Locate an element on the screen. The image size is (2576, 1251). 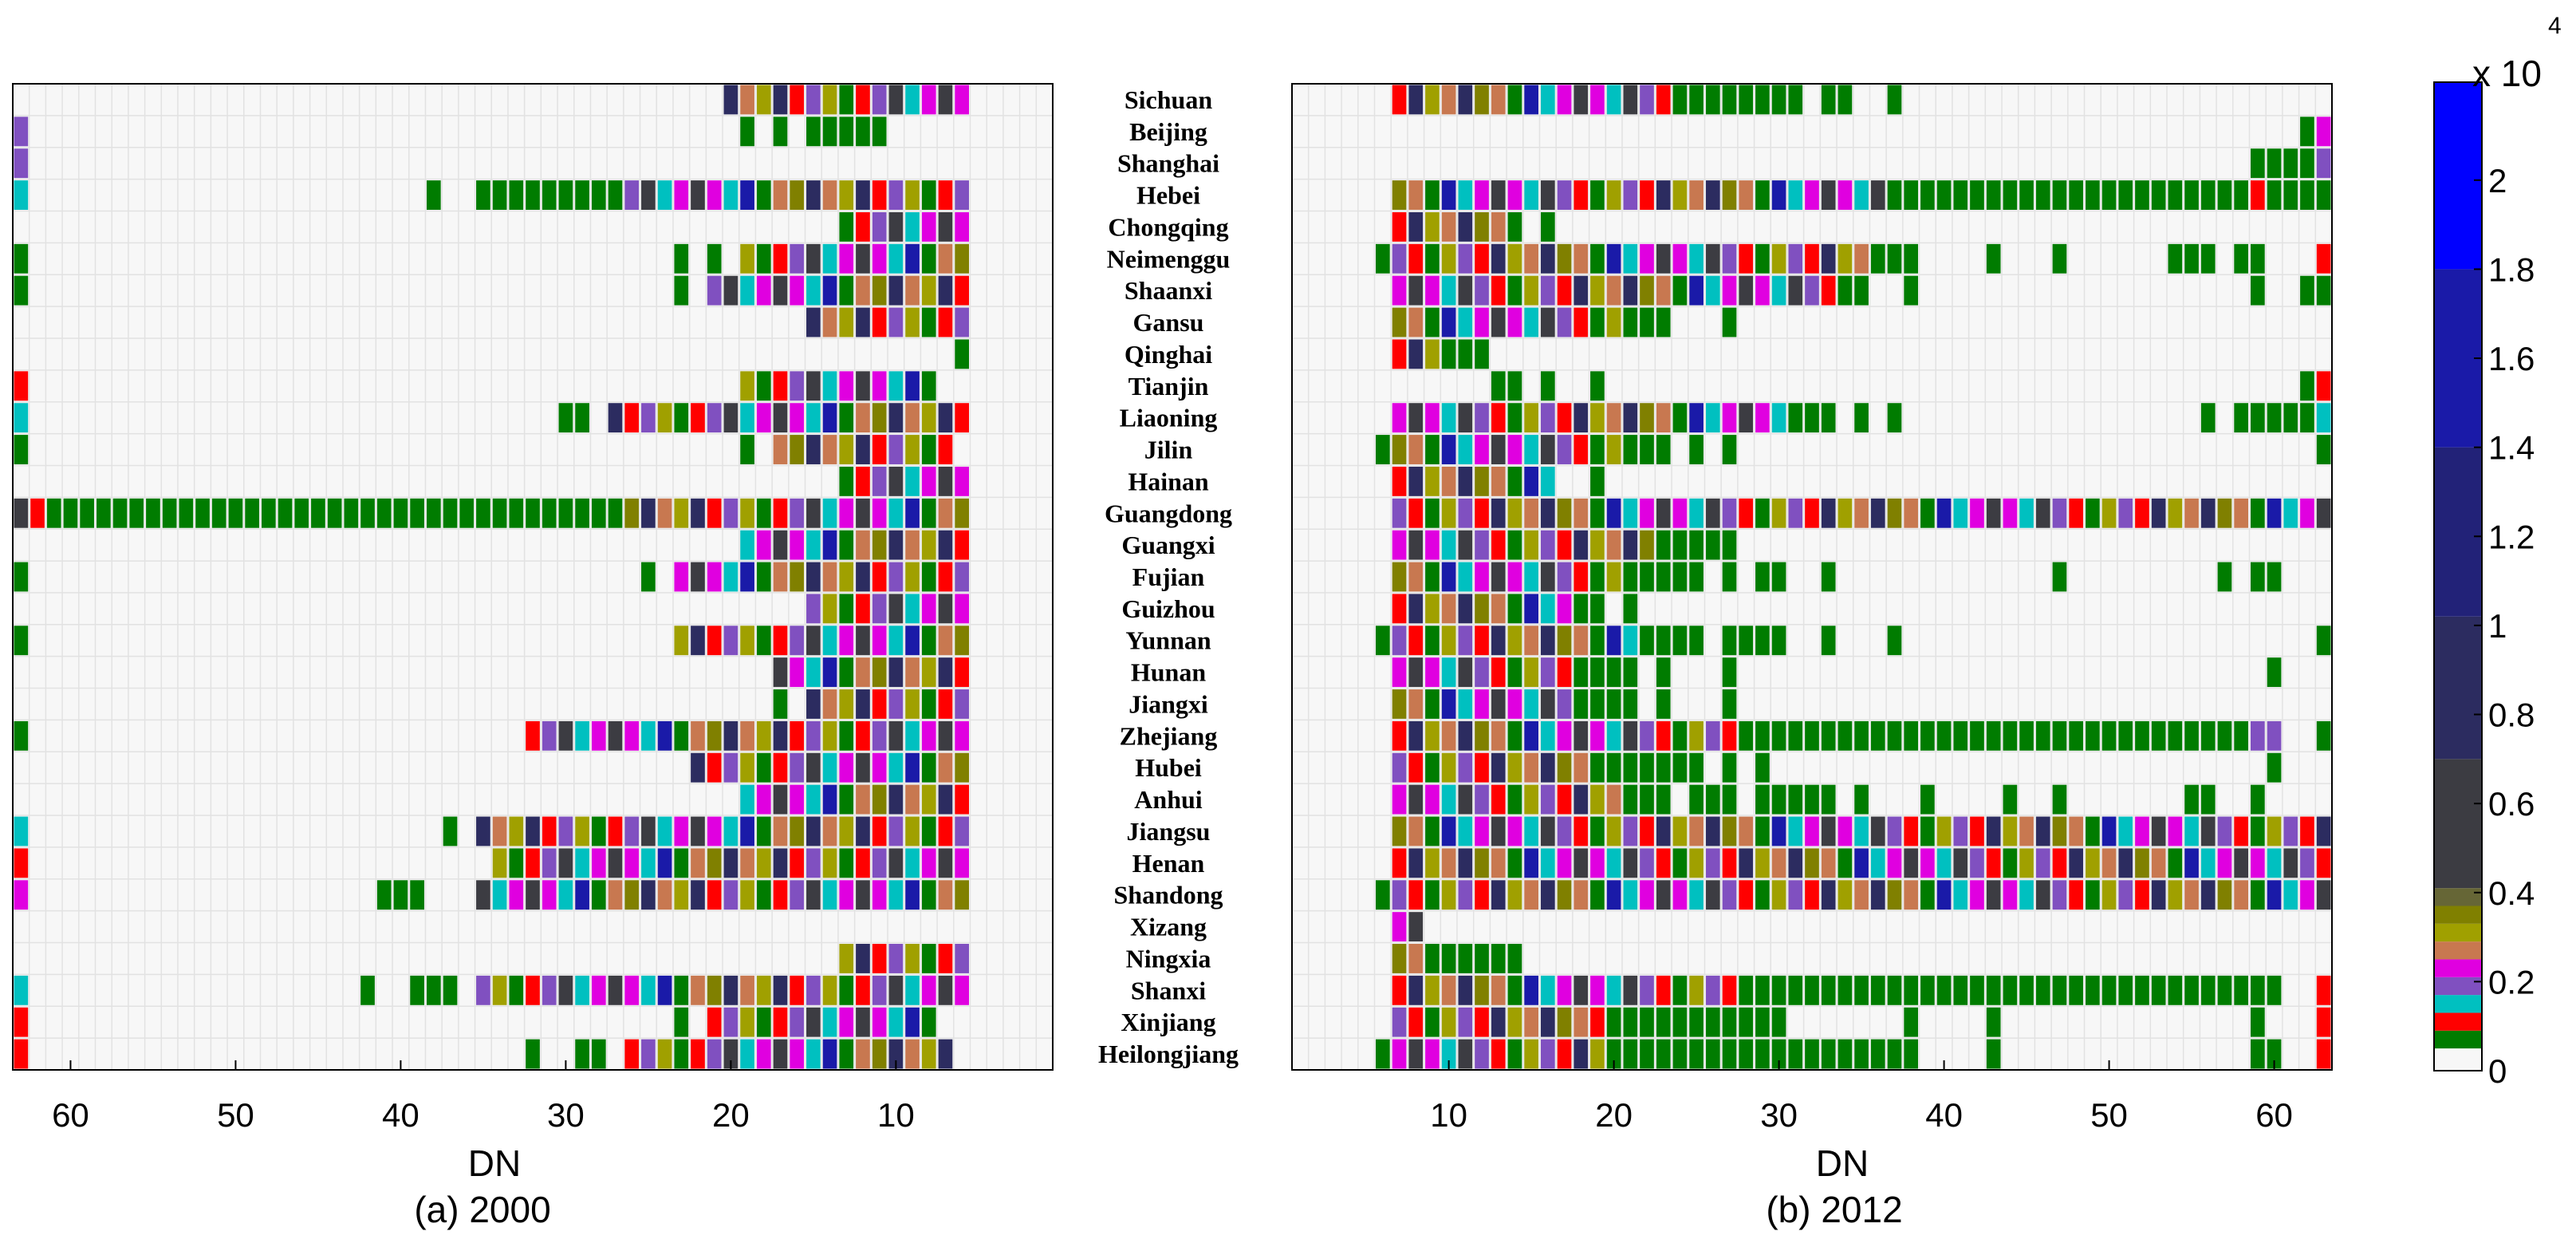
colorbar-segment is located at coordinates (2458, 176).